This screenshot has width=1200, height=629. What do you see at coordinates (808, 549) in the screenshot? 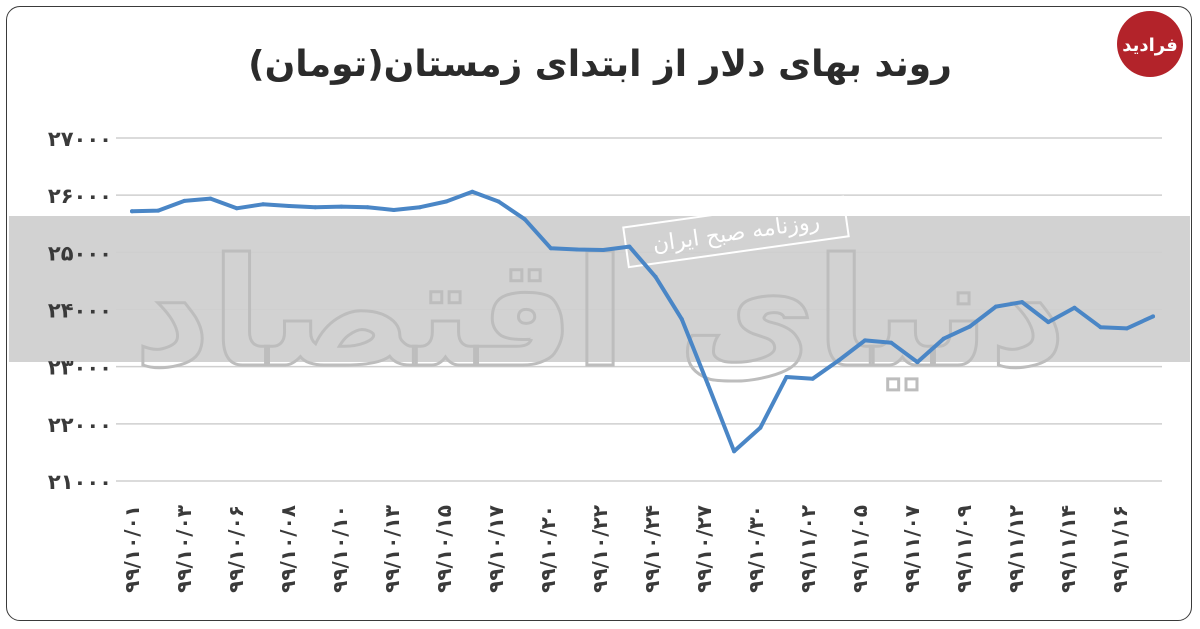
I see `x-tick-label: ۹۹/۱۱/۰۲` at bounding box center [808, 549].